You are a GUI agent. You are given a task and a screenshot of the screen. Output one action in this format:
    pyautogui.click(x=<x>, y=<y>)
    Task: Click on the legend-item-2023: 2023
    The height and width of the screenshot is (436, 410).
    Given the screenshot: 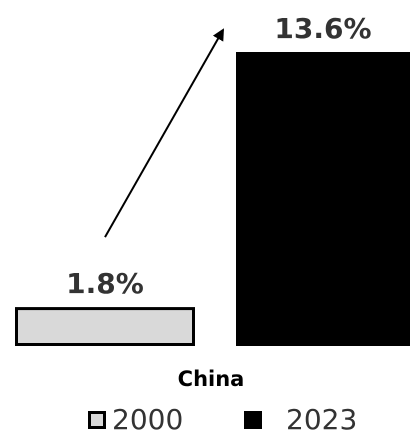 What is the action you would take?
    pyautogui.click(x=300, y=420)
    